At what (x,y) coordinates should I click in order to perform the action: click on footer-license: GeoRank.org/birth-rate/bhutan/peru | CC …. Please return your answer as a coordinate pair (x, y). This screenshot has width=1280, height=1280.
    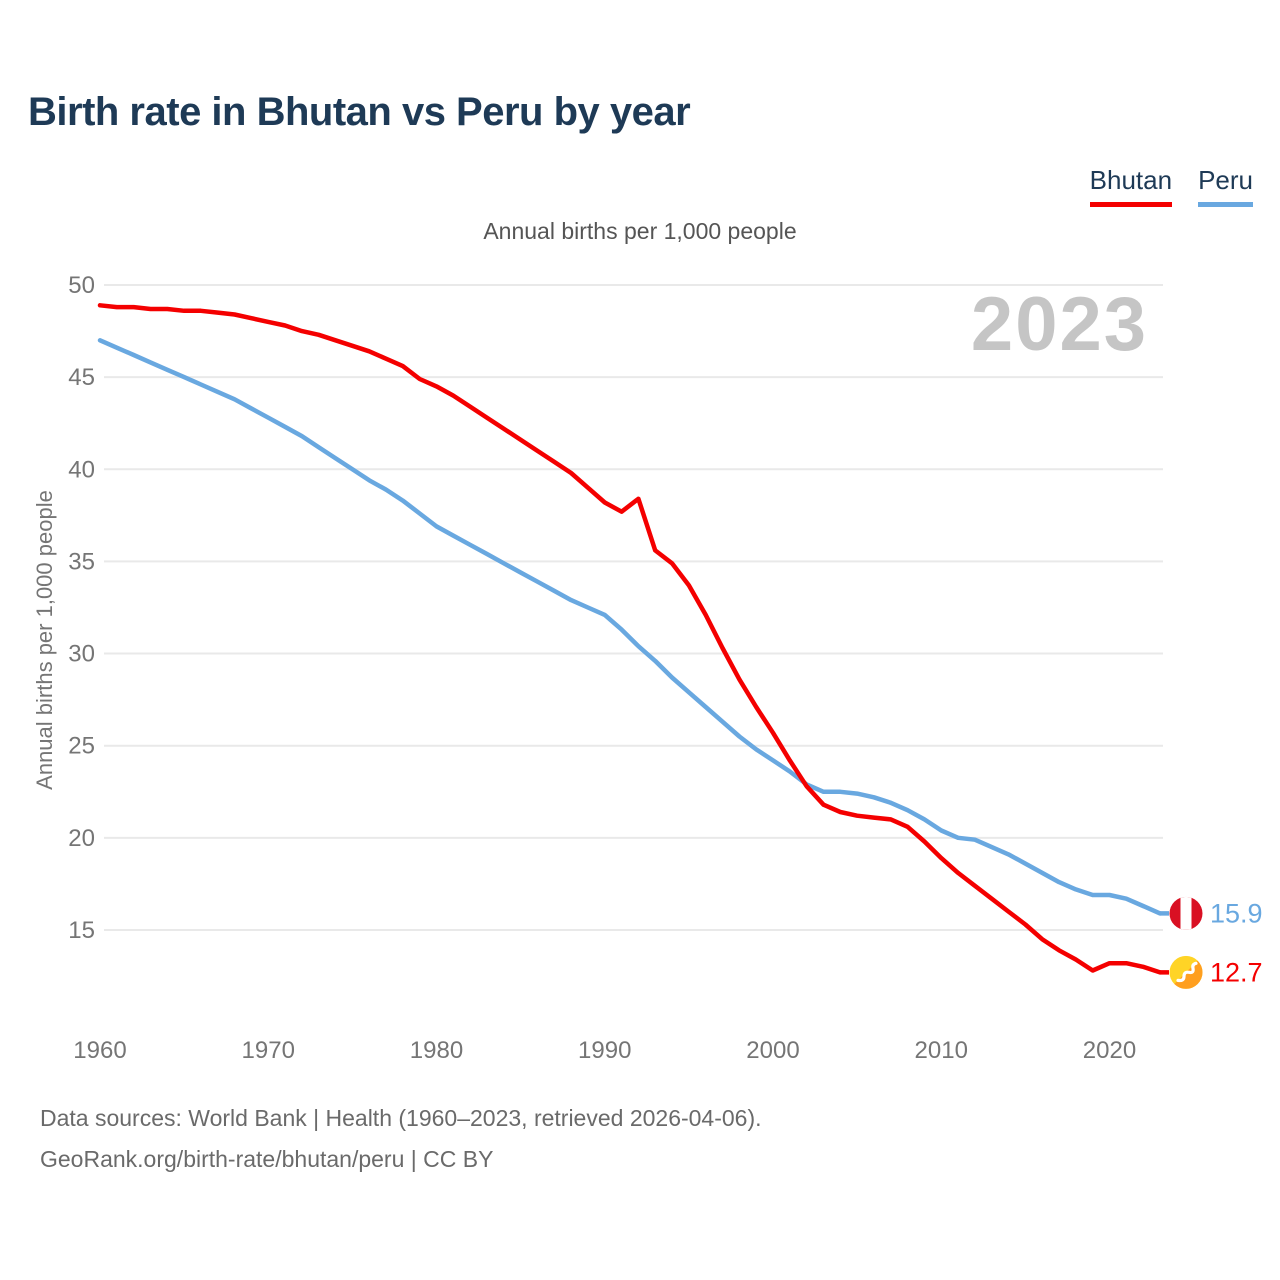
    Looking at the image, I should click on (267, 1159).